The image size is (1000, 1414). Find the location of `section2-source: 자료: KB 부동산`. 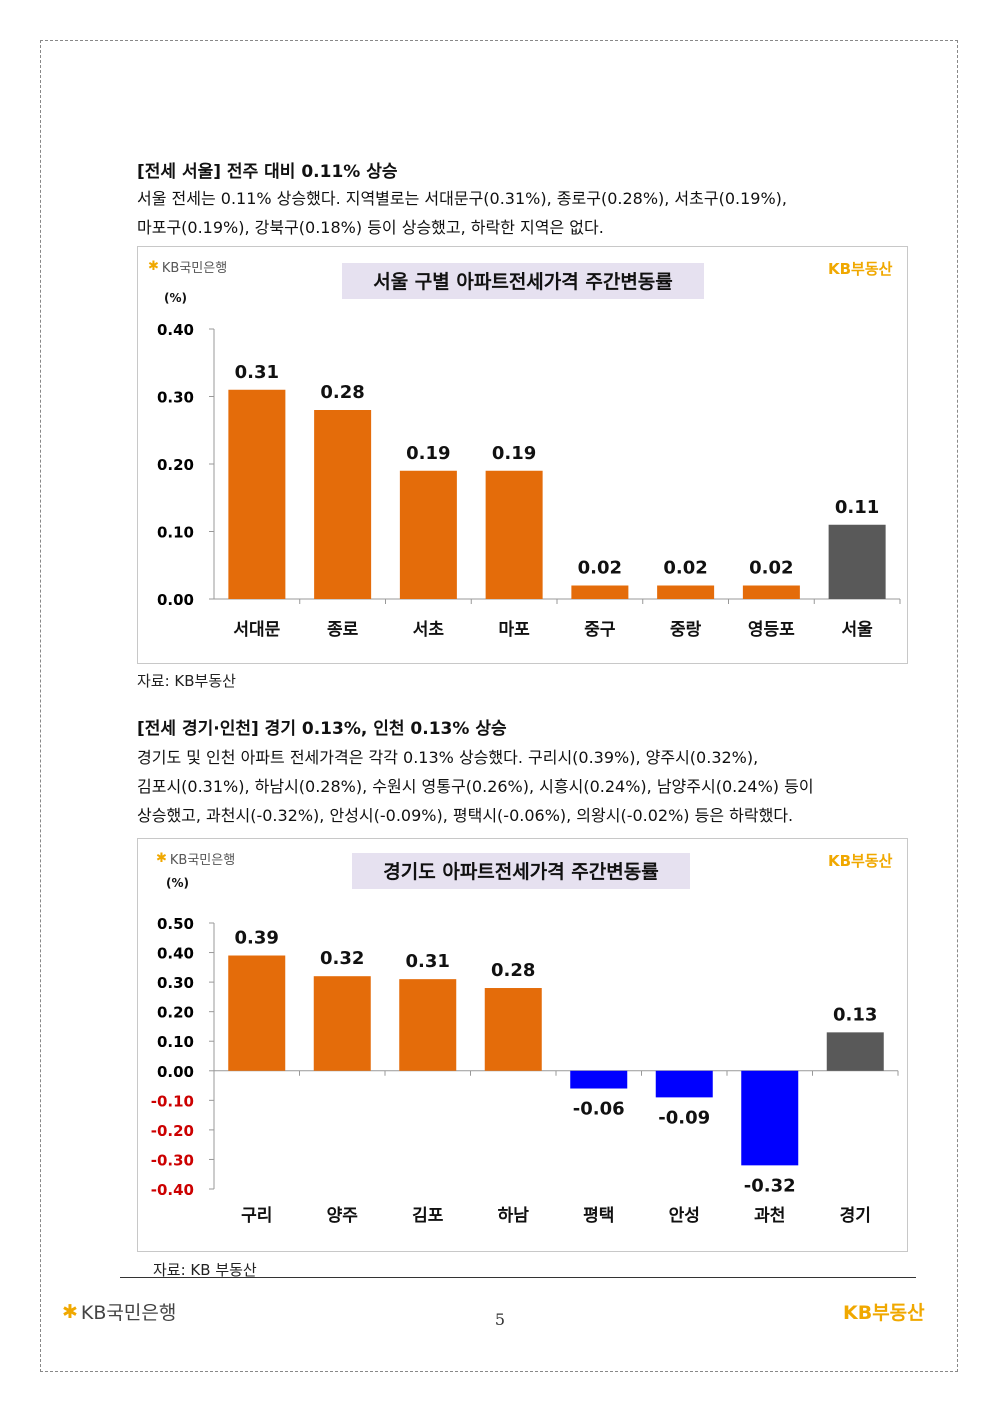

section2-source: 자료: KB 부동산 is located at coordinates (205, 1270).